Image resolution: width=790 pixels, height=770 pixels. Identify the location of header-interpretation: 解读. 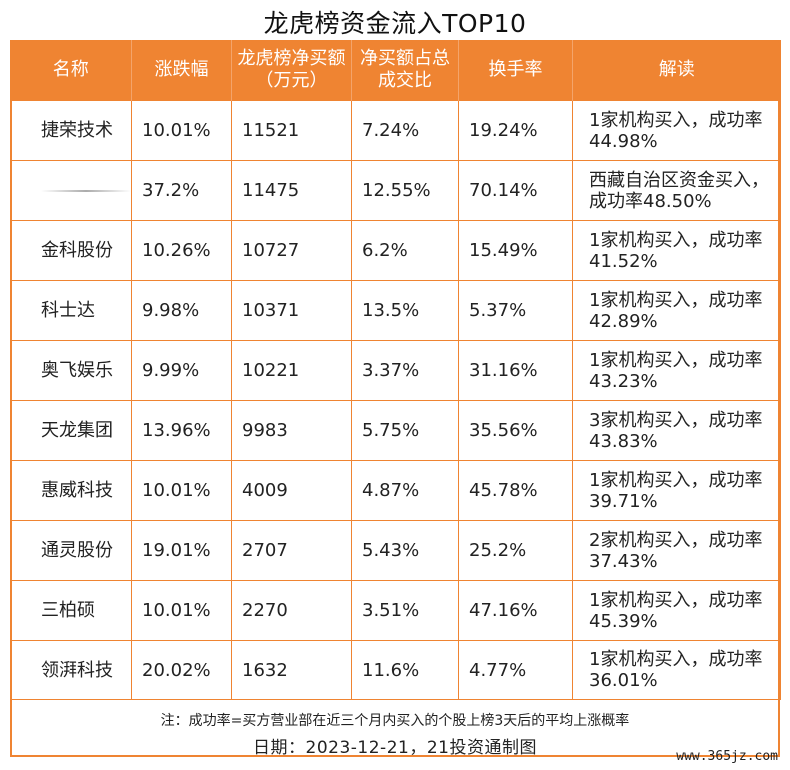
(676, 70).